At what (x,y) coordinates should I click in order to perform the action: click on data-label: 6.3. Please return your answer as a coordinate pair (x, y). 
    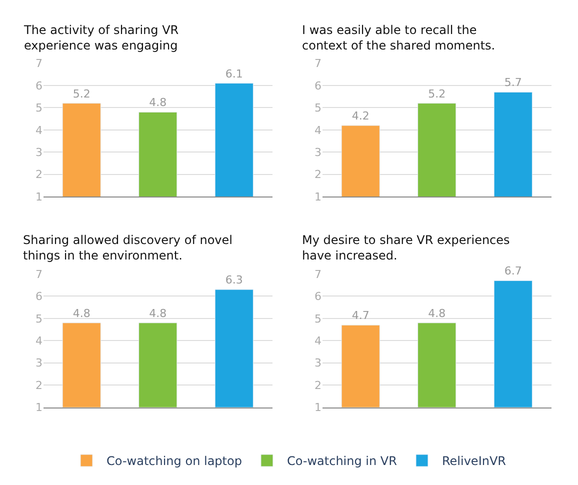
    Looking at the image, I should click on (234, 280).